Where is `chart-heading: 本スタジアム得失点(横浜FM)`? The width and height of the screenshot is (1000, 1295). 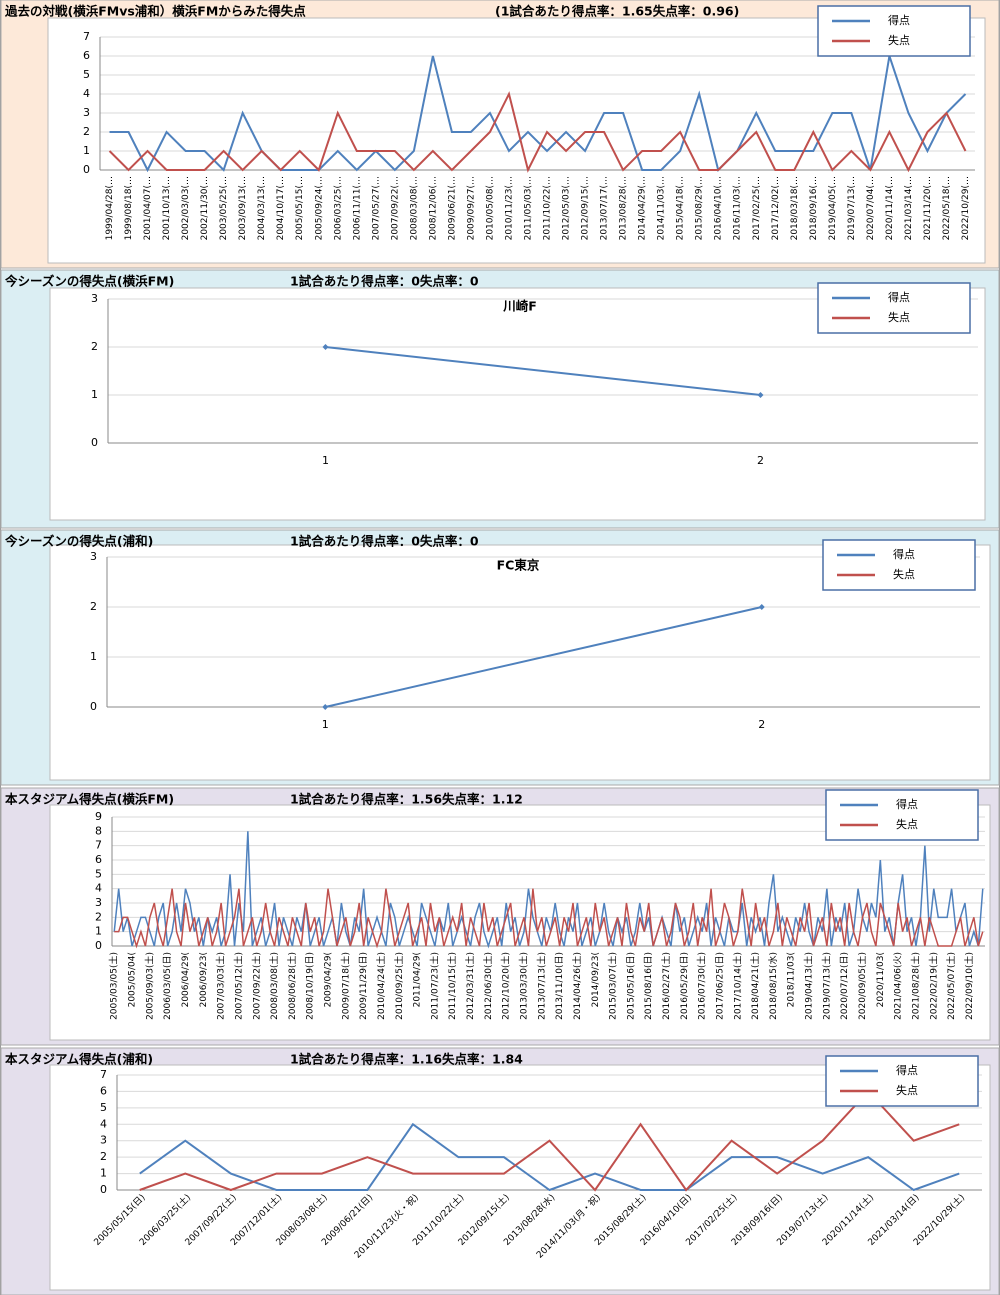
chart-heading: 本スタジアム得失点(横浜FM) is located at coordinates (89, 799).